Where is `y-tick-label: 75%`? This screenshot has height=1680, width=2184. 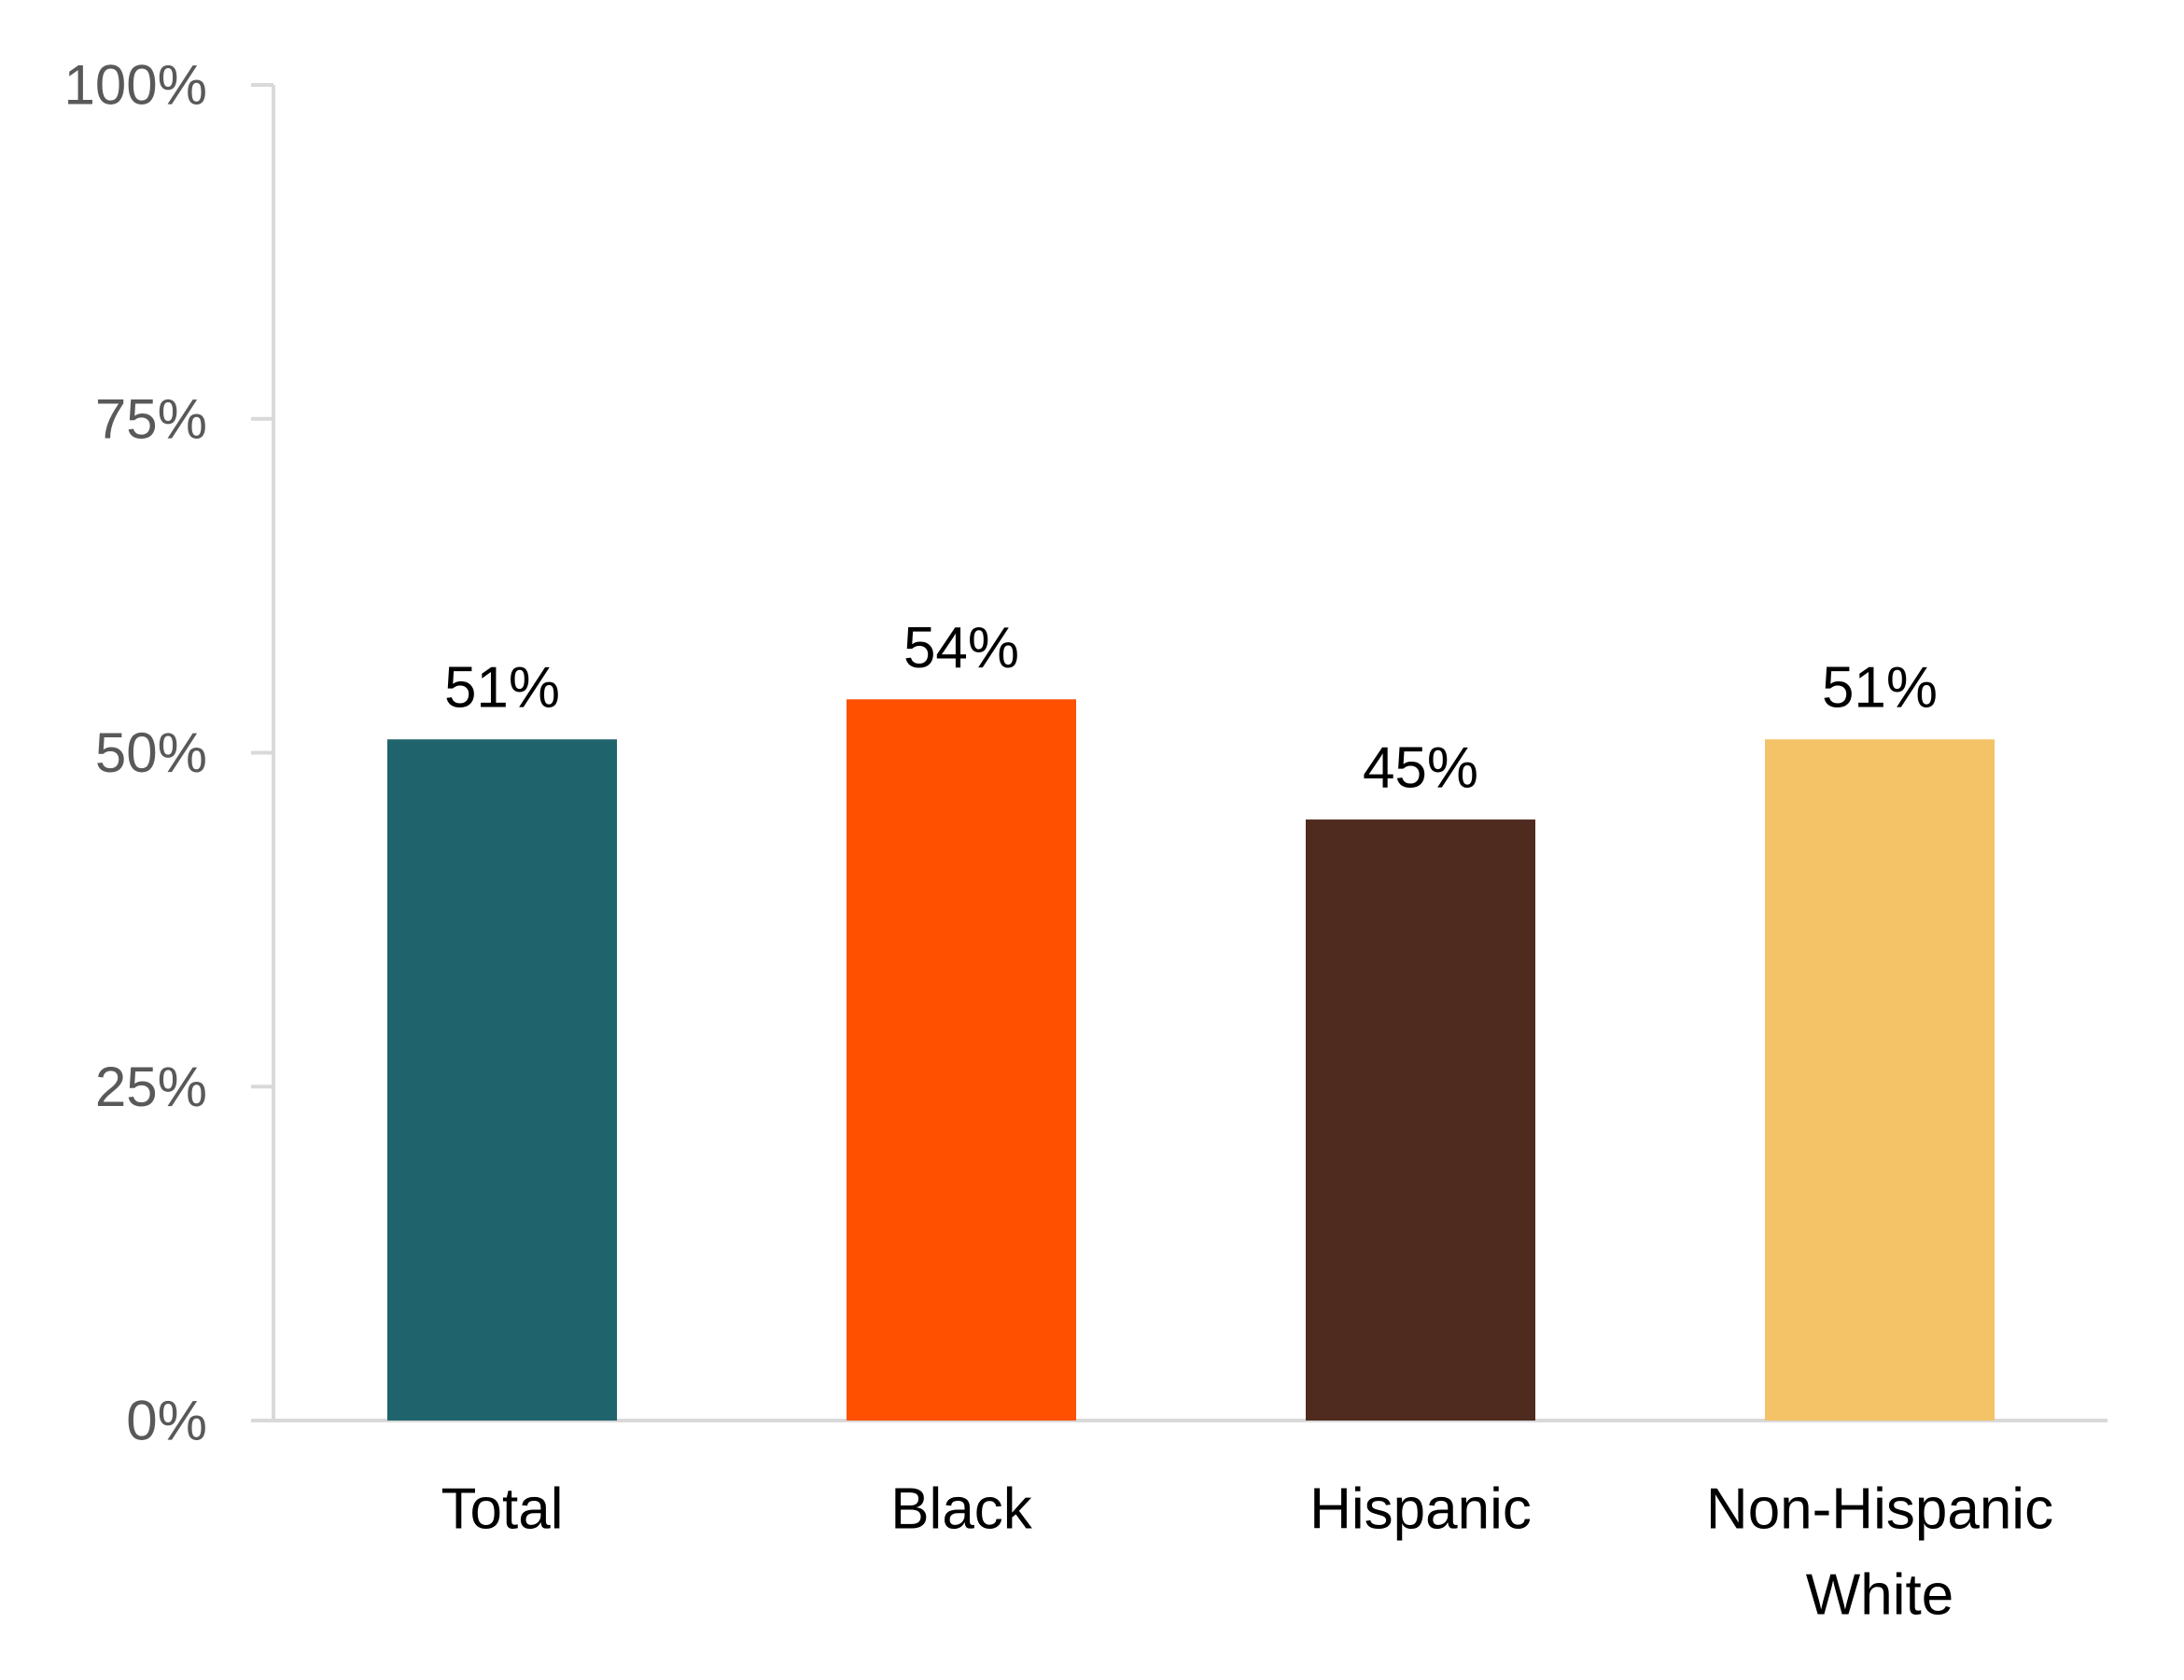
y-tick-label: 75% is located at coordinates (151, 418).